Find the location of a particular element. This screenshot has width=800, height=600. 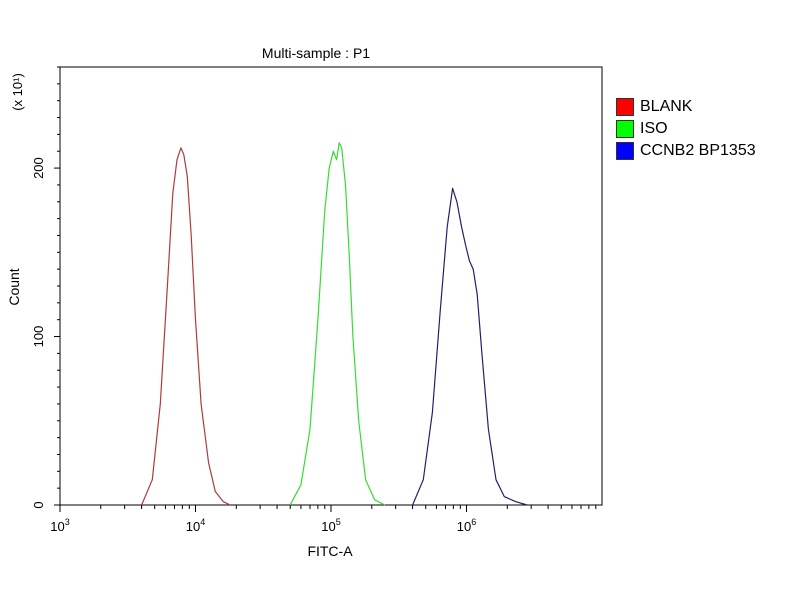

x-tick-label: 10⁶ is located at coordinates (466, 525).